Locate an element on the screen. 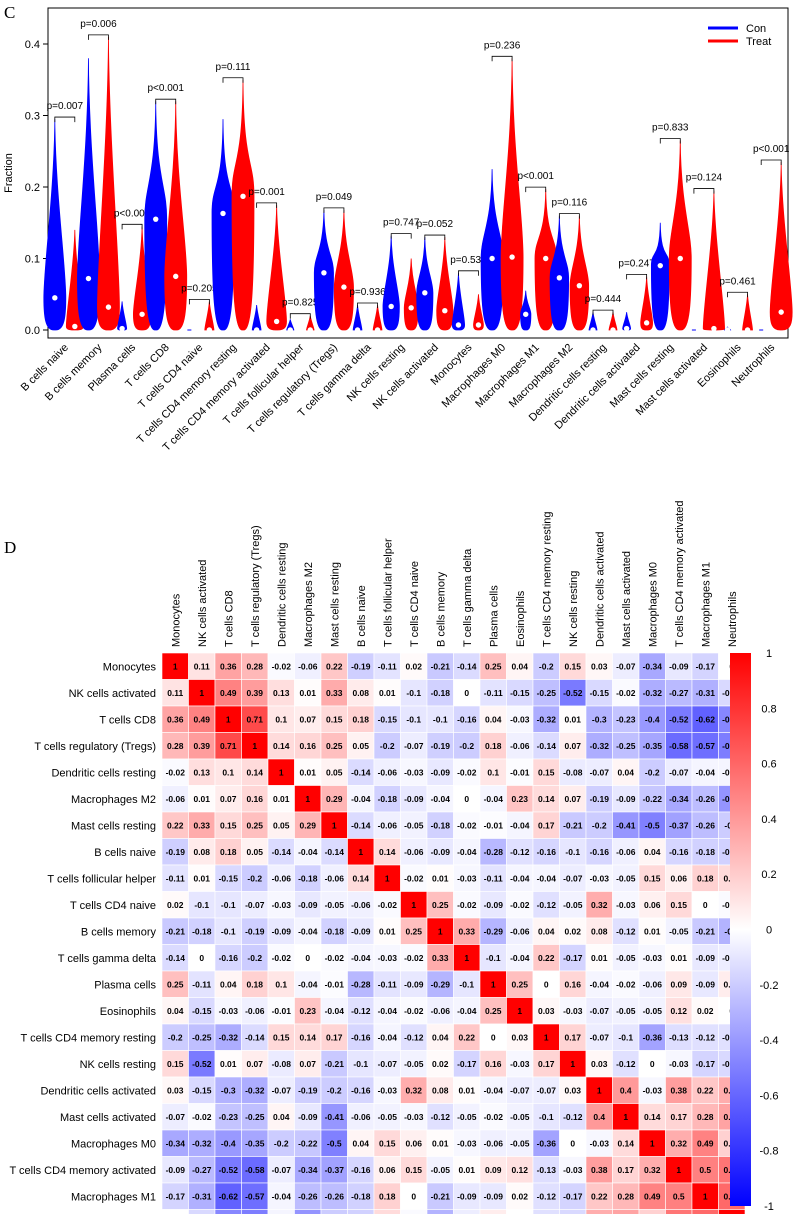 This screenshot has width=796, height=1214. cell-value-0-9: 0.02 is located at coordinates (413, 666).